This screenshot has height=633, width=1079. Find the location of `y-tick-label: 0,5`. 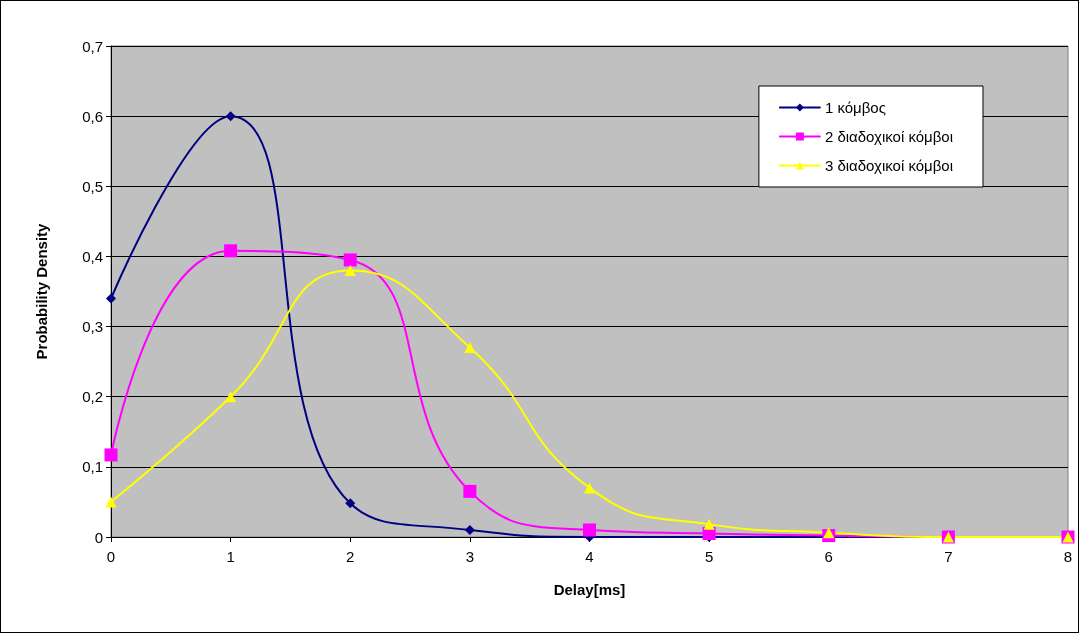

y-tick-label: 0,5 is located at coordinates (92, 186).